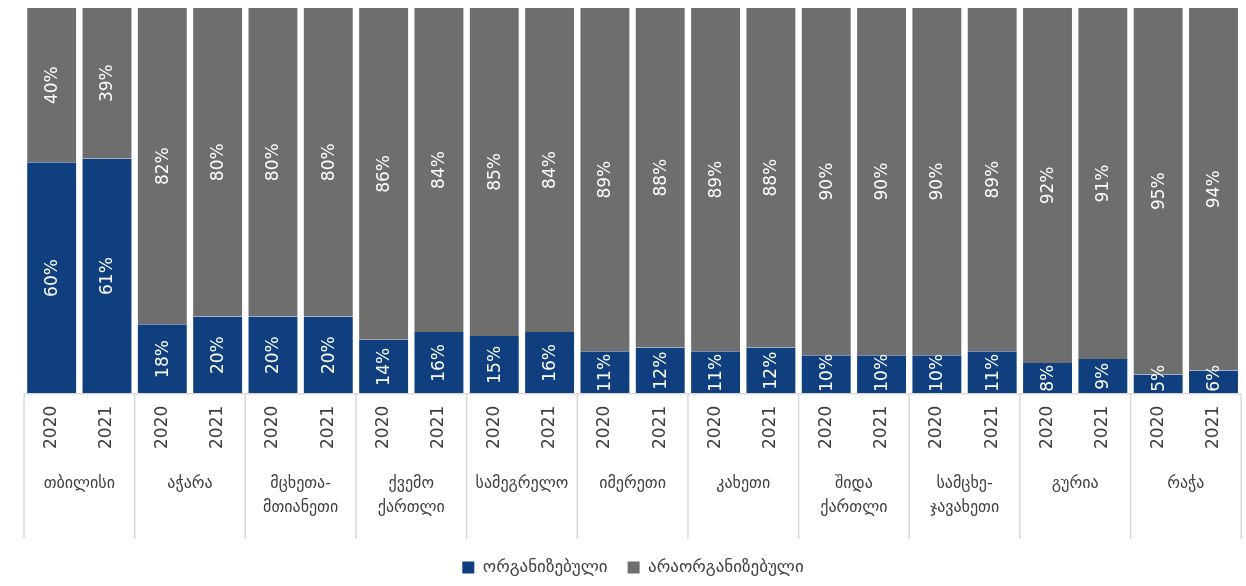 This screenshot has height=586, width=1246. I want to click on data-label: 95%, so click(1157, 191).